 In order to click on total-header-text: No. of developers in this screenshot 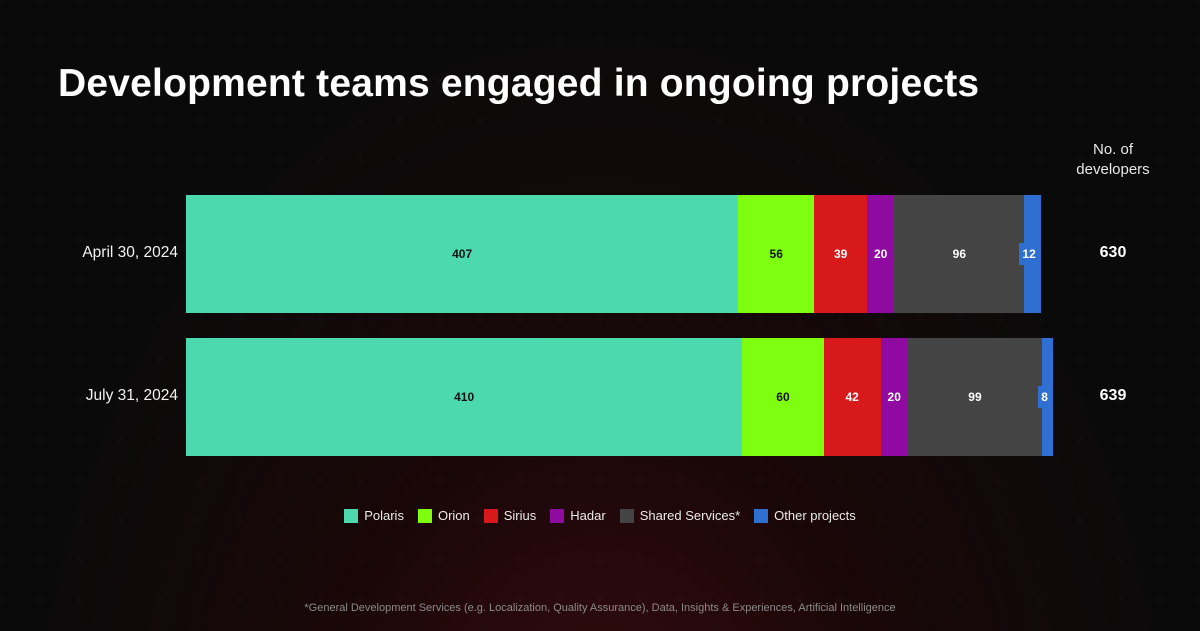, I will do `click(1113, 159)`.